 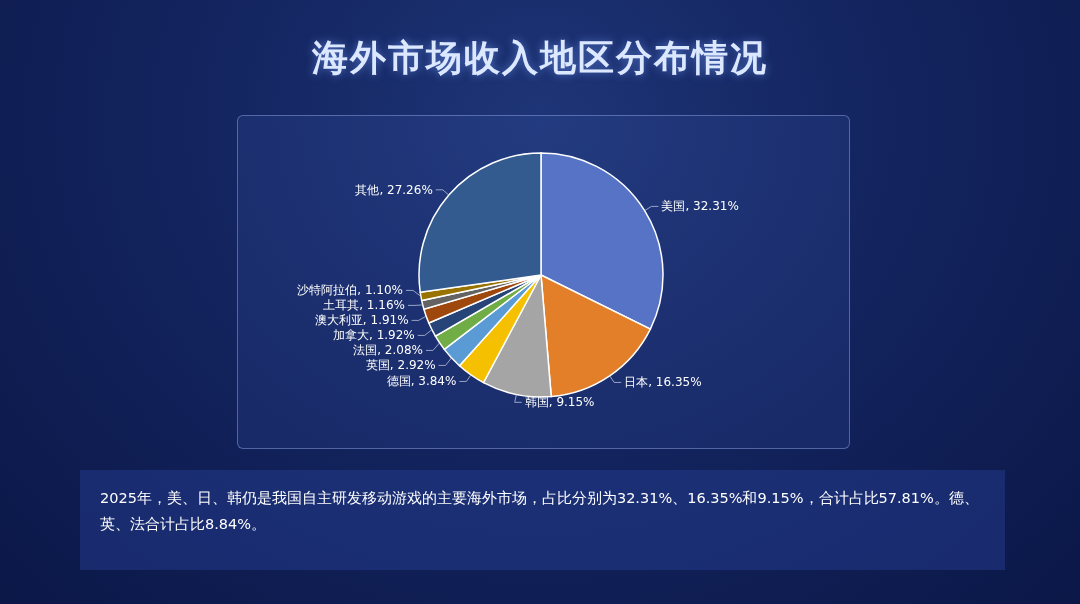 What do you see at coordinates (400, 365) in the screenshot?
I see `slice-label: 英国, 2.92%` at bounding box center [400, 365].